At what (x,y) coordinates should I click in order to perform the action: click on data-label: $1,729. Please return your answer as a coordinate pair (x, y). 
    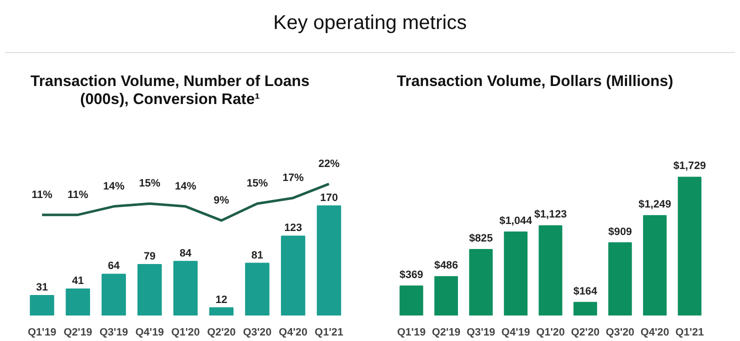
    Looking at the image, I should click on (689, 166).